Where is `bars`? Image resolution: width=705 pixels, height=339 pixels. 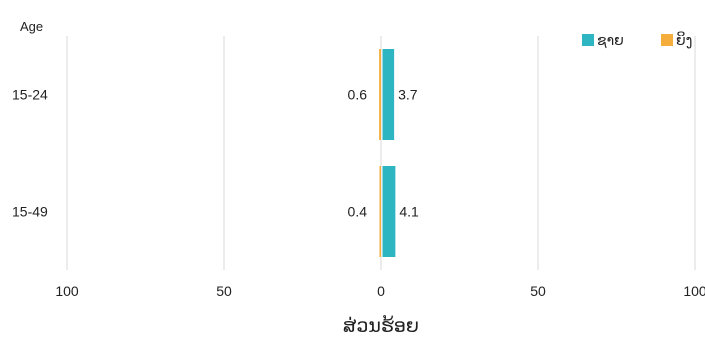
bars is located at coordinates (387, 153).